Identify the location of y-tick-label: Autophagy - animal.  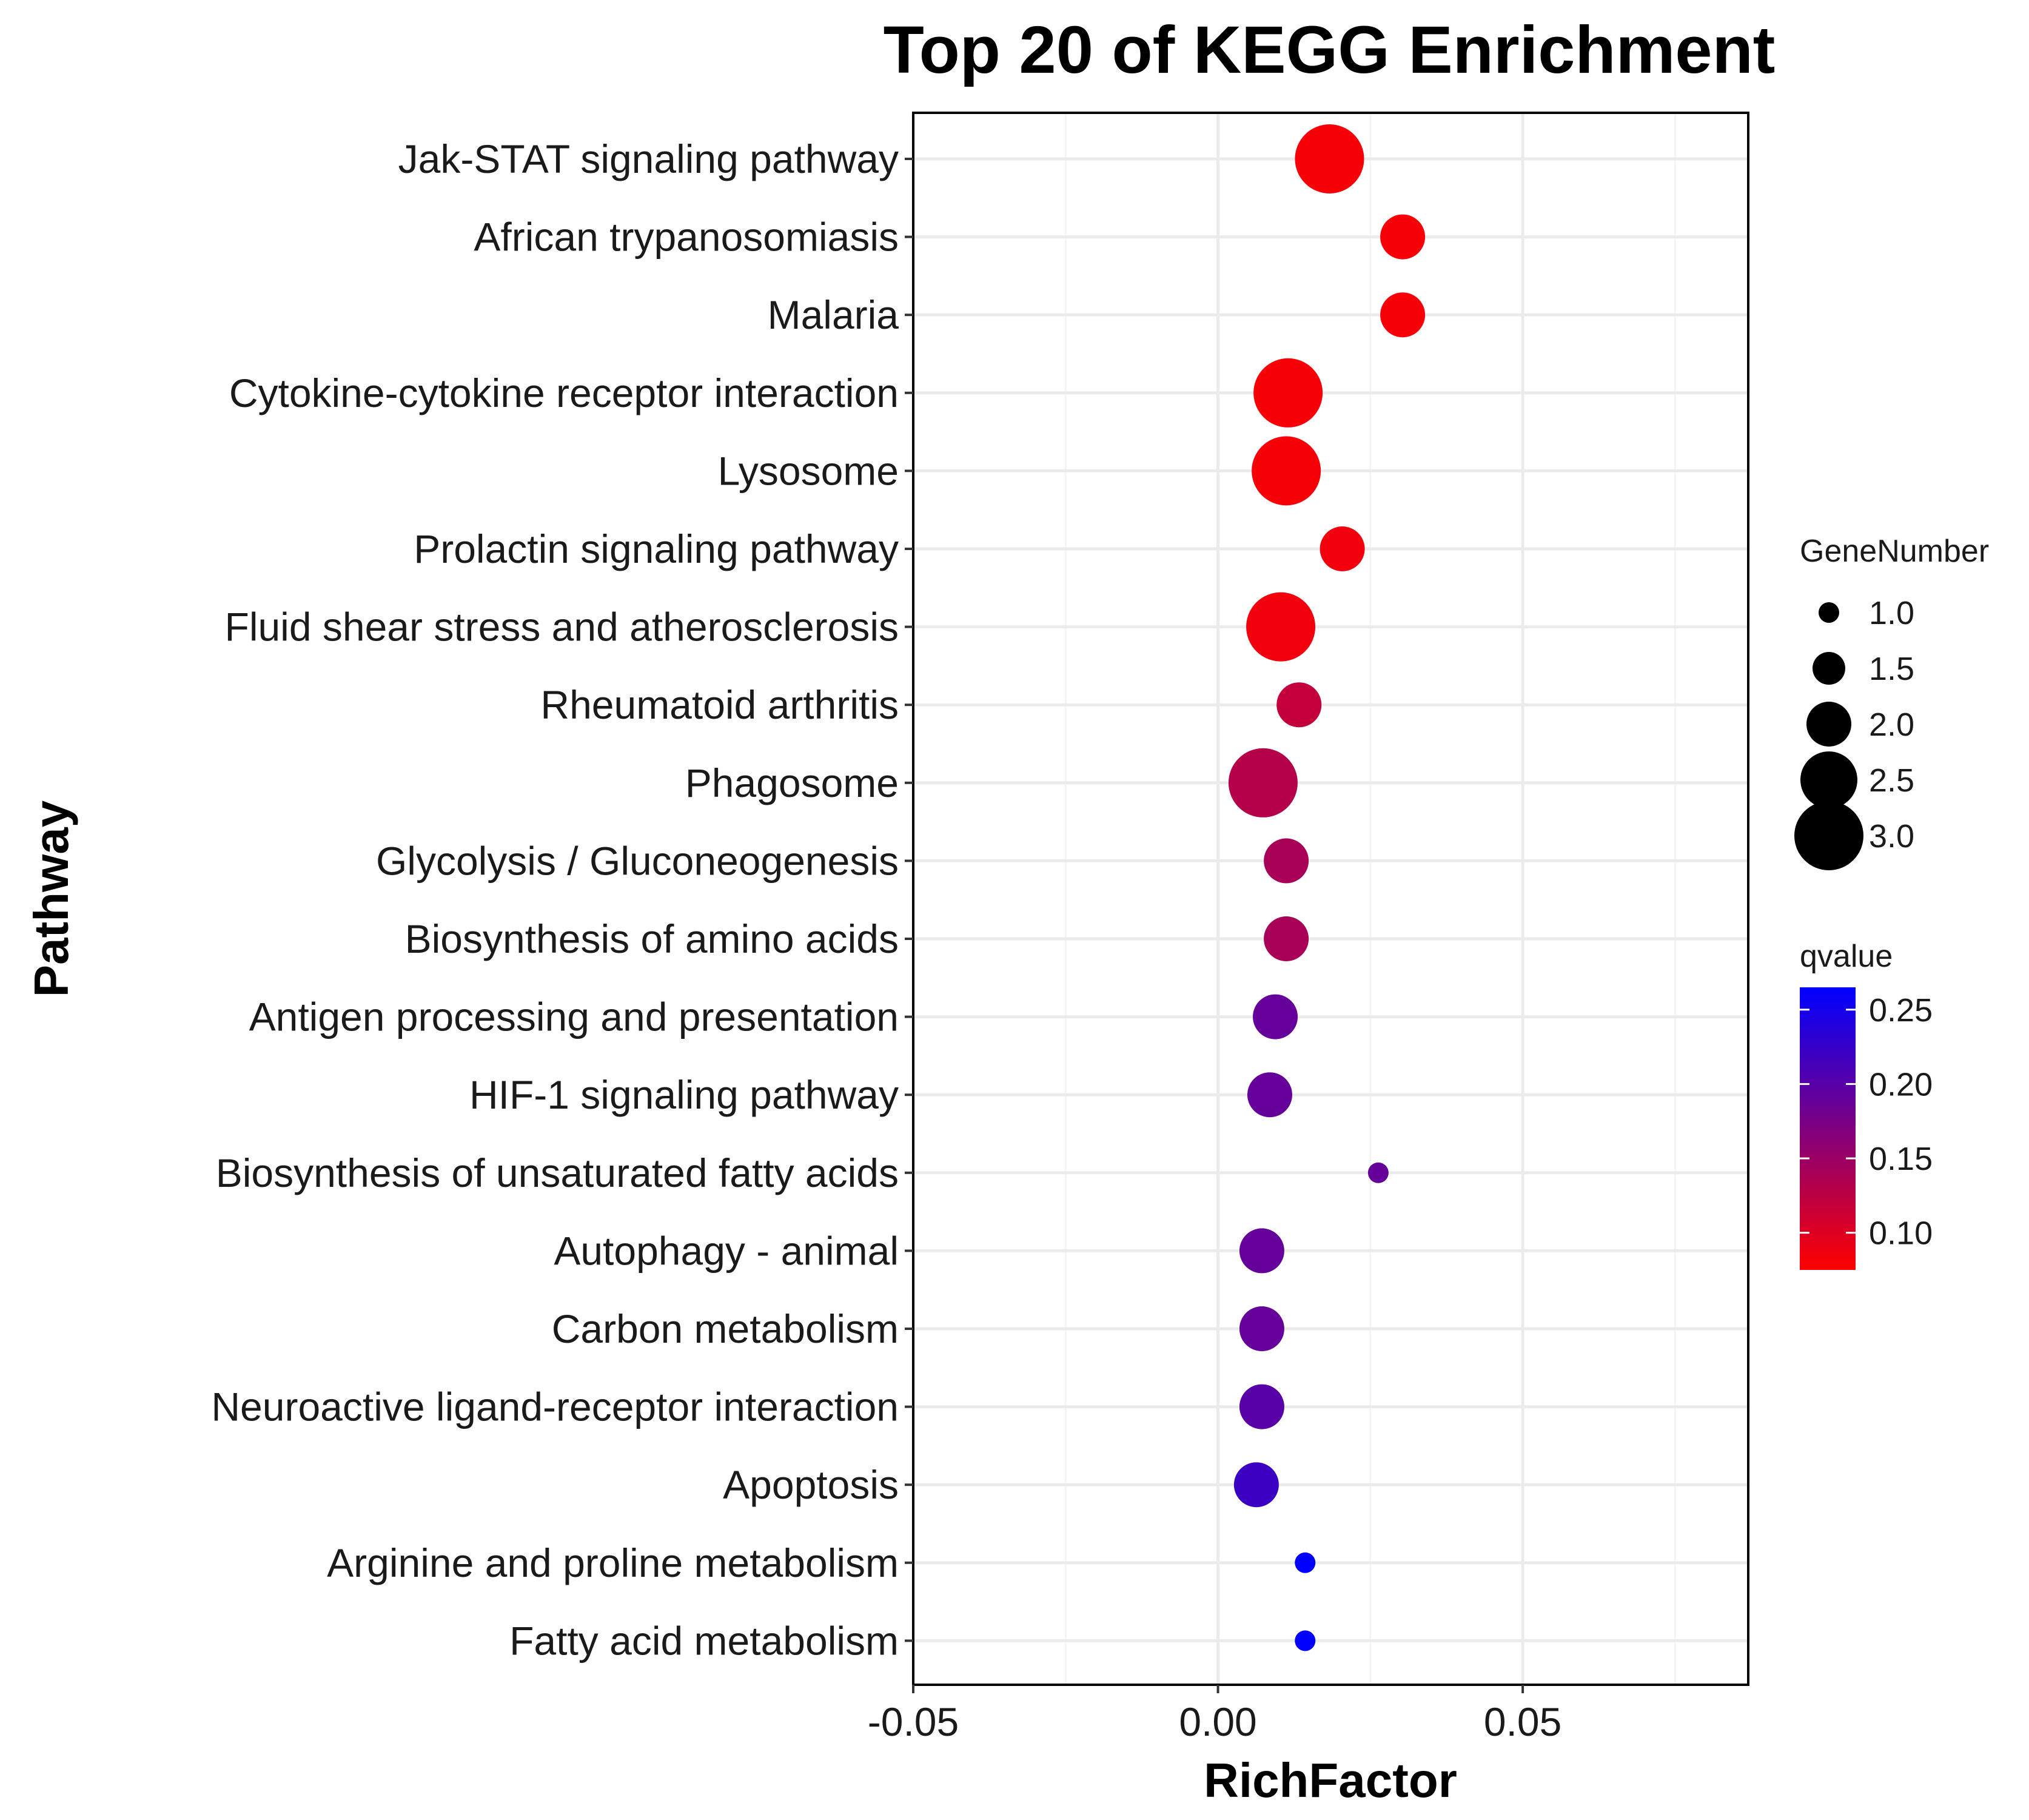
(726, 1250).